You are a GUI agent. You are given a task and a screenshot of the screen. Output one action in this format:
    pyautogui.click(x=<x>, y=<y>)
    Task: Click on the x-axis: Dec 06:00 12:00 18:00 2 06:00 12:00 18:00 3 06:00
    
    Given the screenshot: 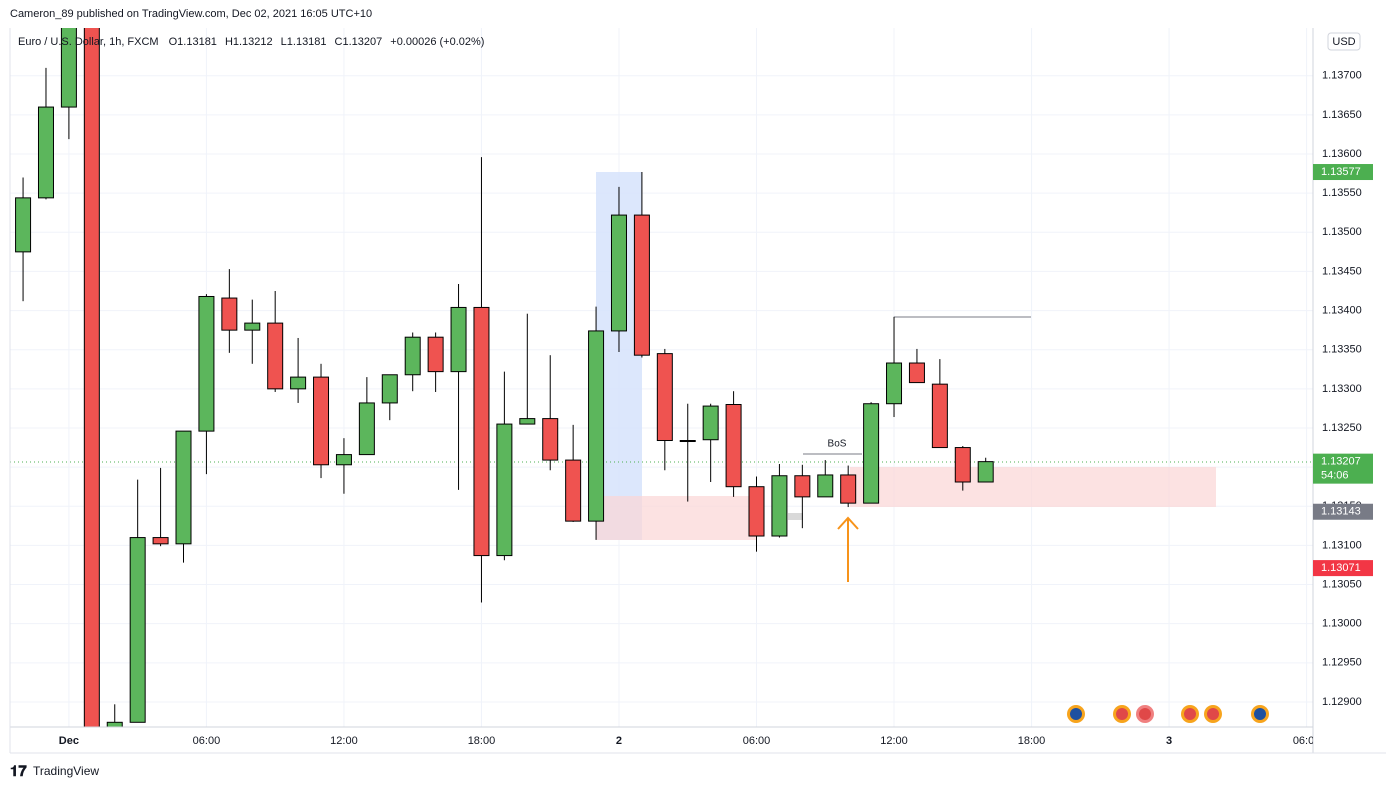 What is the action you would take?
    pyautogui.click(x=690, y=741)
    